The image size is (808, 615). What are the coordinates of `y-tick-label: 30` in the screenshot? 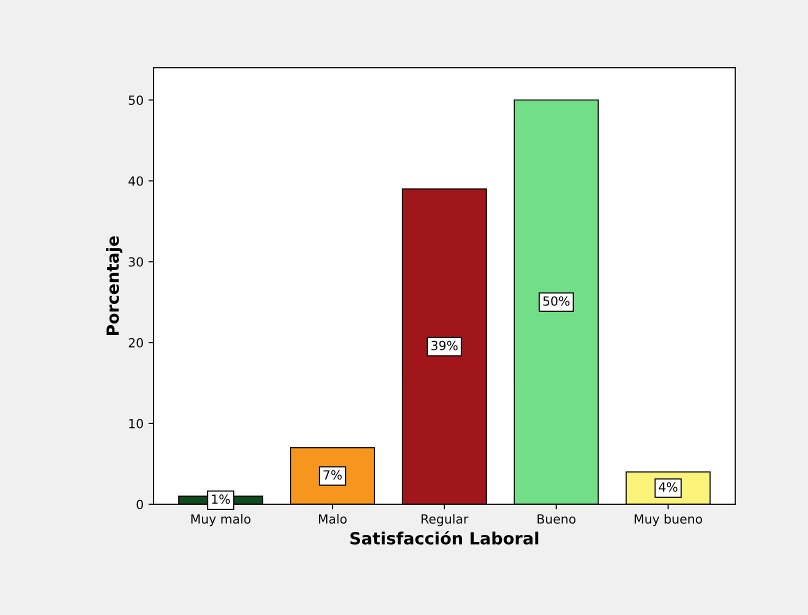 It's located at (135, 262).